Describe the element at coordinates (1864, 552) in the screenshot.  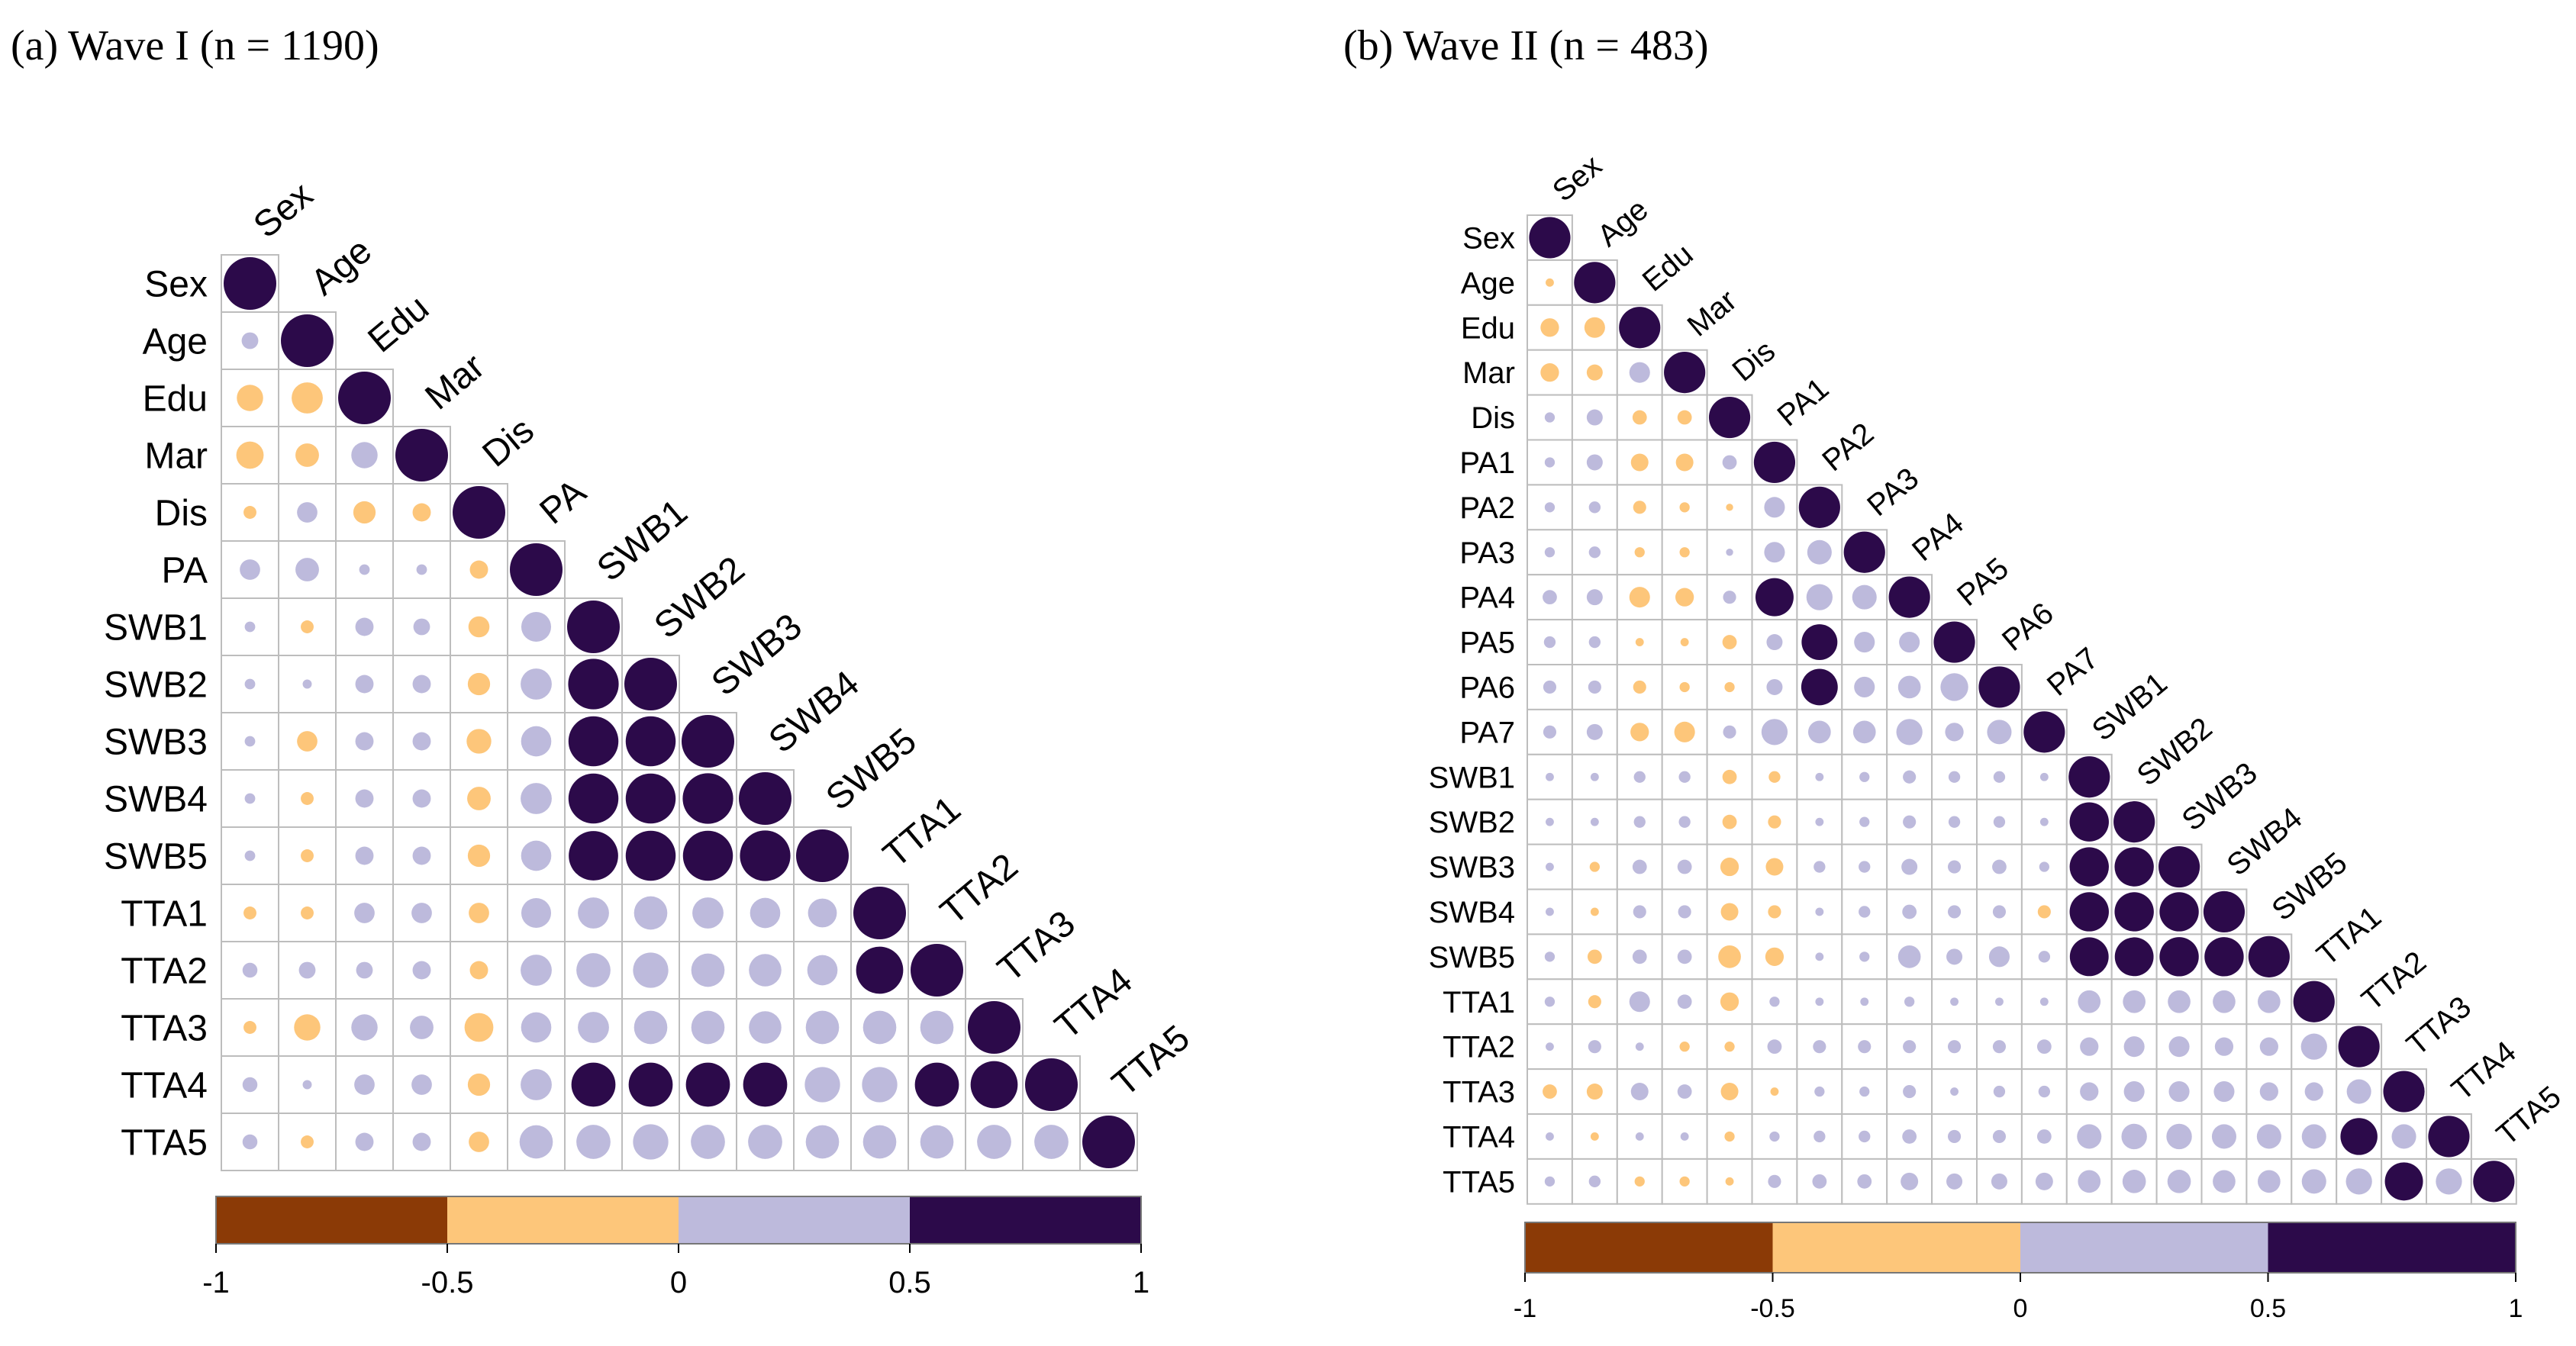
I see `corr-point-PA3-PA3` at that location.